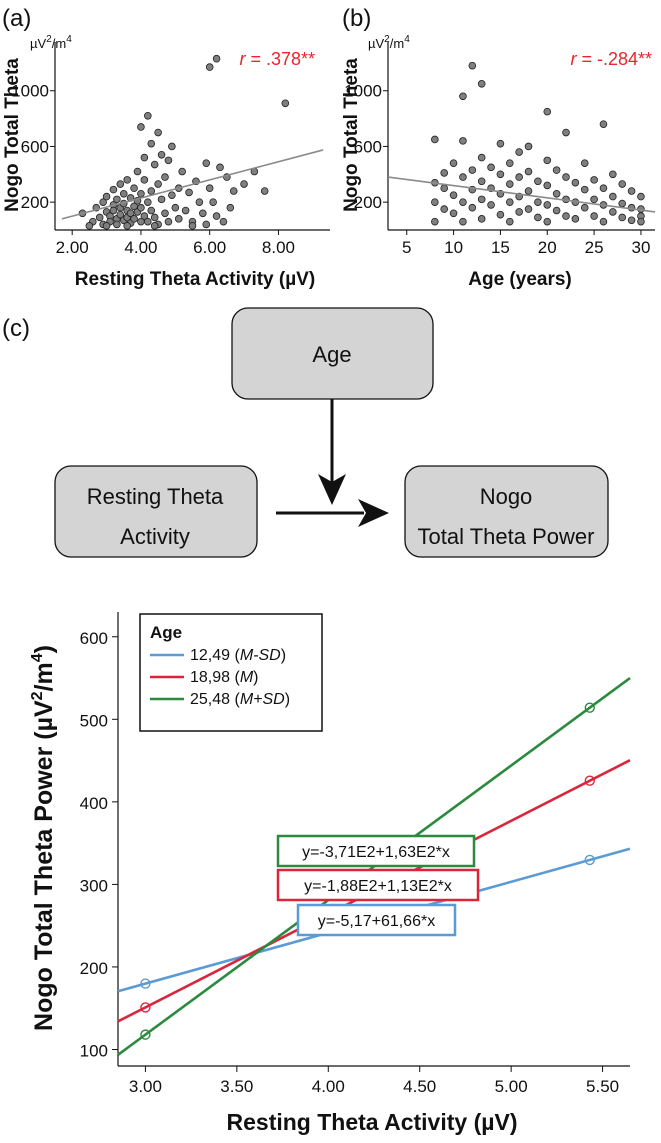  Describe the element at coordinates (16, 328) in the screenshot. I see `panel-c-label: (c)` at that location.